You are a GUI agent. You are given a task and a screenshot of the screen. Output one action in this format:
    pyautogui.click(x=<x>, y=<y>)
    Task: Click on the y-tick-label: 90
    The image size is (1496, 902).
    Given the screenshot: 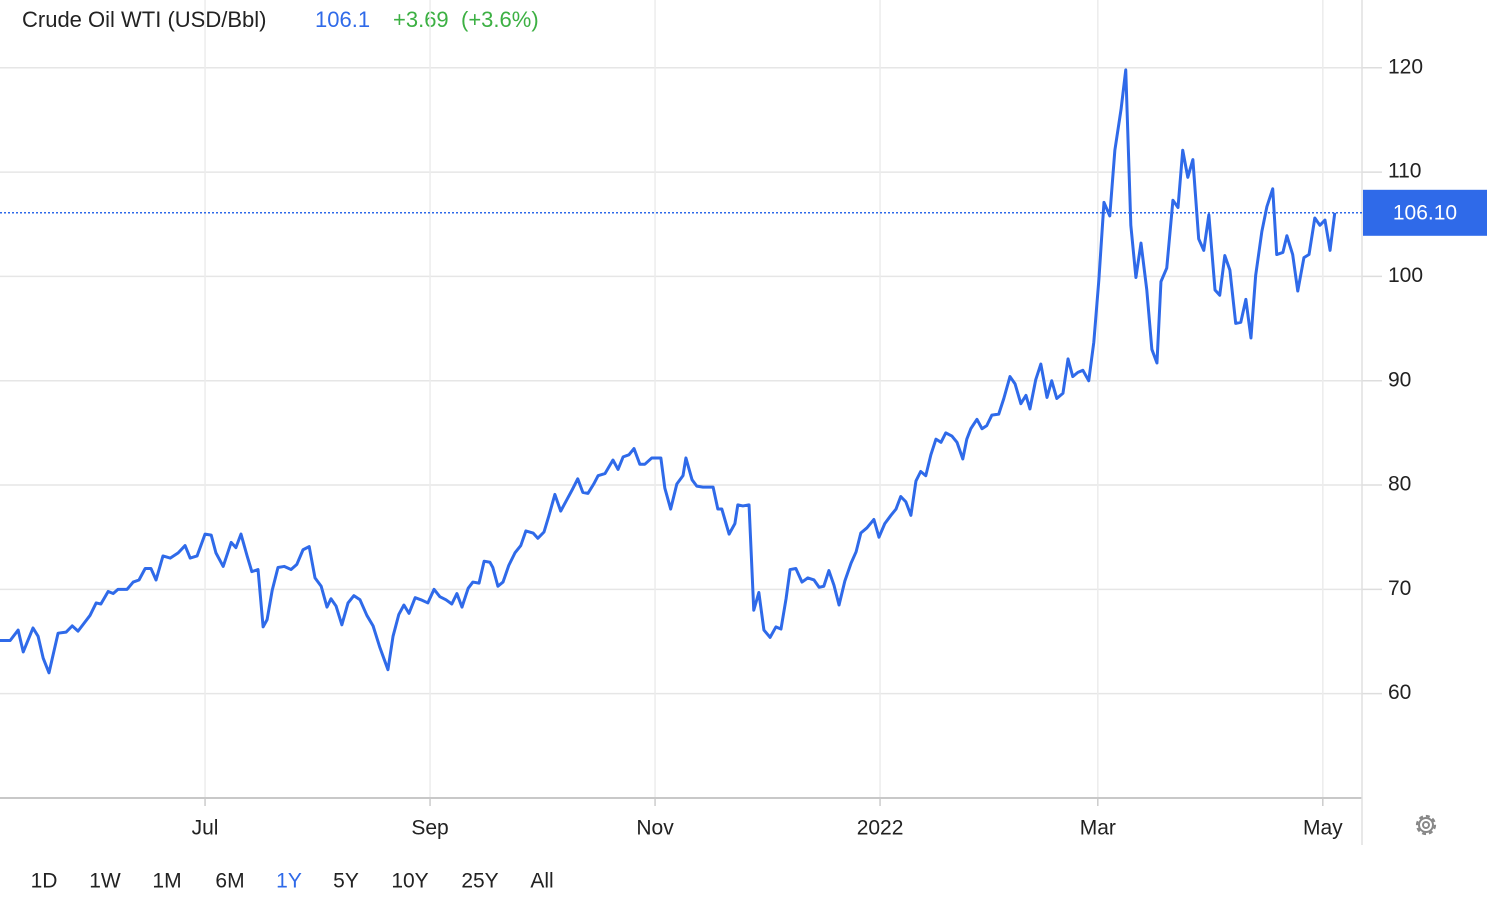 What is the action you would take?
    pyautogui.click(x=1399, y=379)
    